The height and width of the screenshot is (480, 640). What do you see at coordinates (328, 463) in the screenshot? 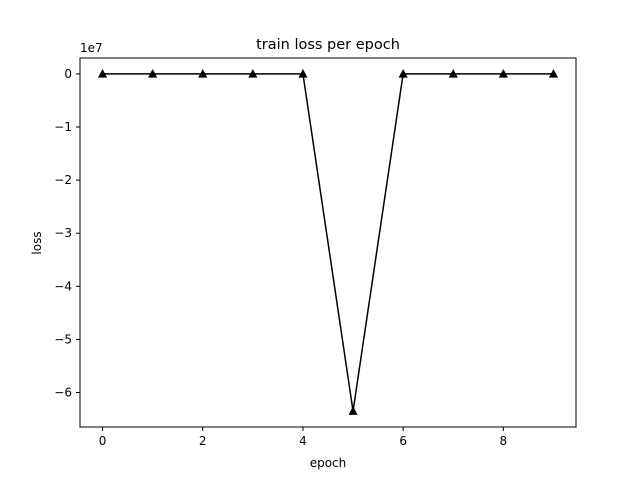
I see `x-axis-label: epoch` at bounding box center [328, 463].